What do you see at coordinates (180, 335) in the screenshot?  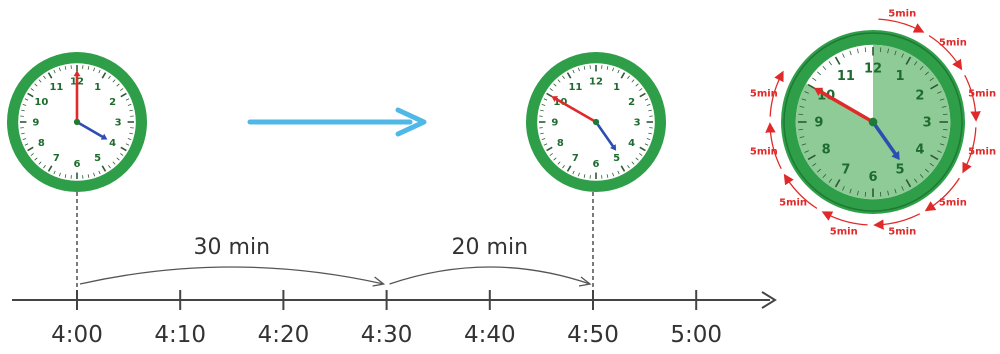 I see `timeline-tick-label: 4:10` at bounding box center [180, 335].